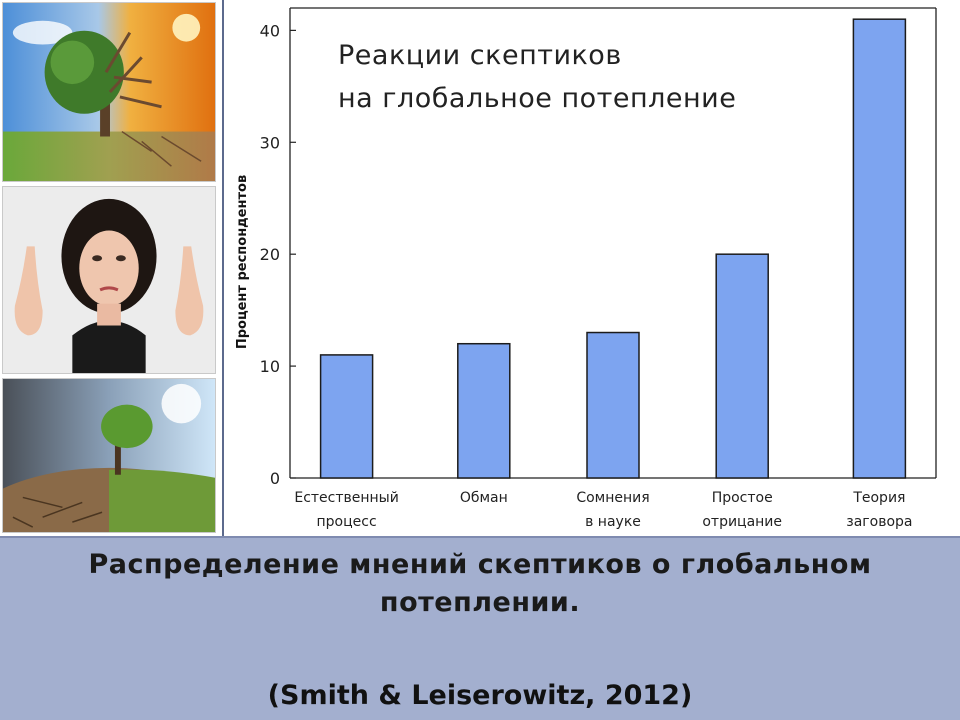 Image resolution: width=960 pixels, height=720 pixels. I want to click on skeptical-woman-image, so click(109, 280).